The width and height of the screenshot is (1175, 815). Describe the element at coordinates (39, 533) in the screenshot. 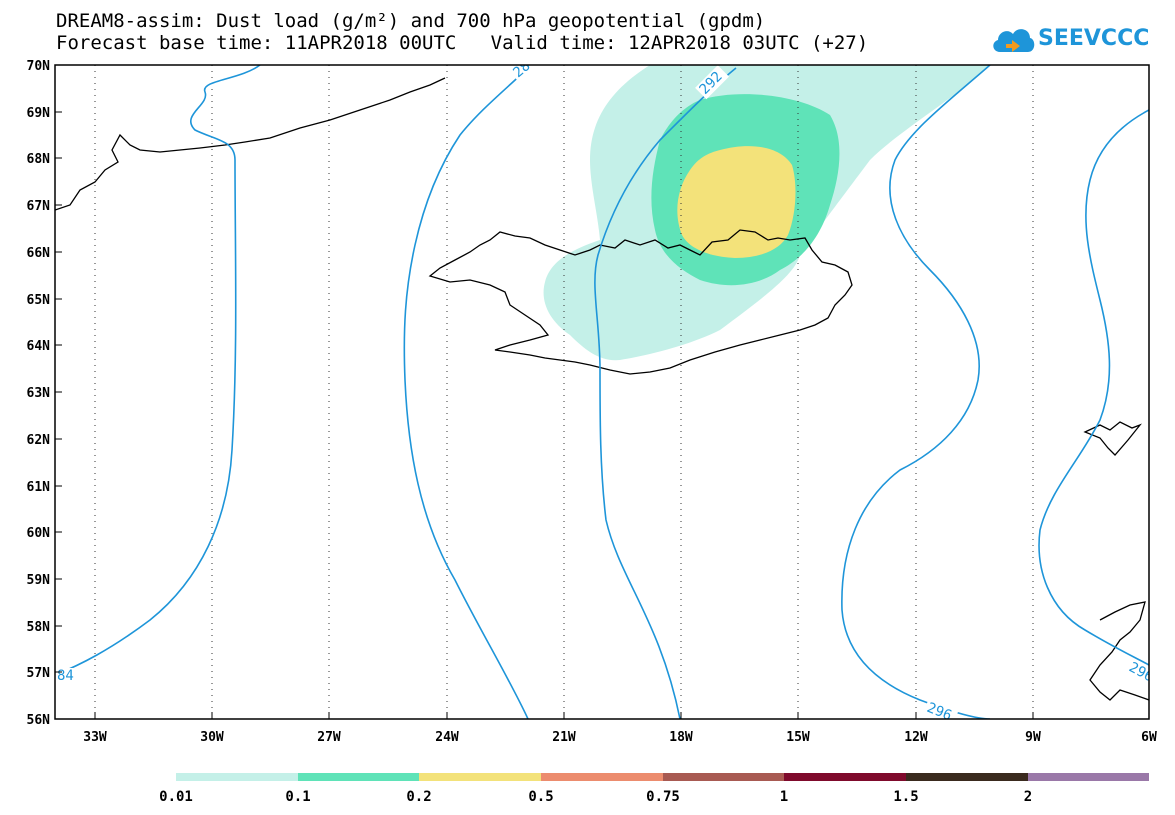

I see `lat-label: 60N` at that location.